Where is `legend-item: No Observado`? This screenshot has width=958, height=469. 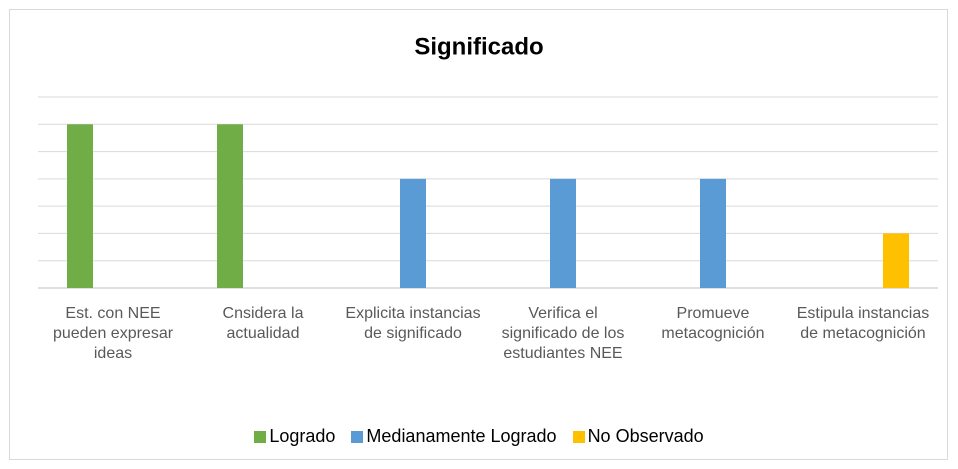
legend-item: No Observado is located at coordinates (638, 436).